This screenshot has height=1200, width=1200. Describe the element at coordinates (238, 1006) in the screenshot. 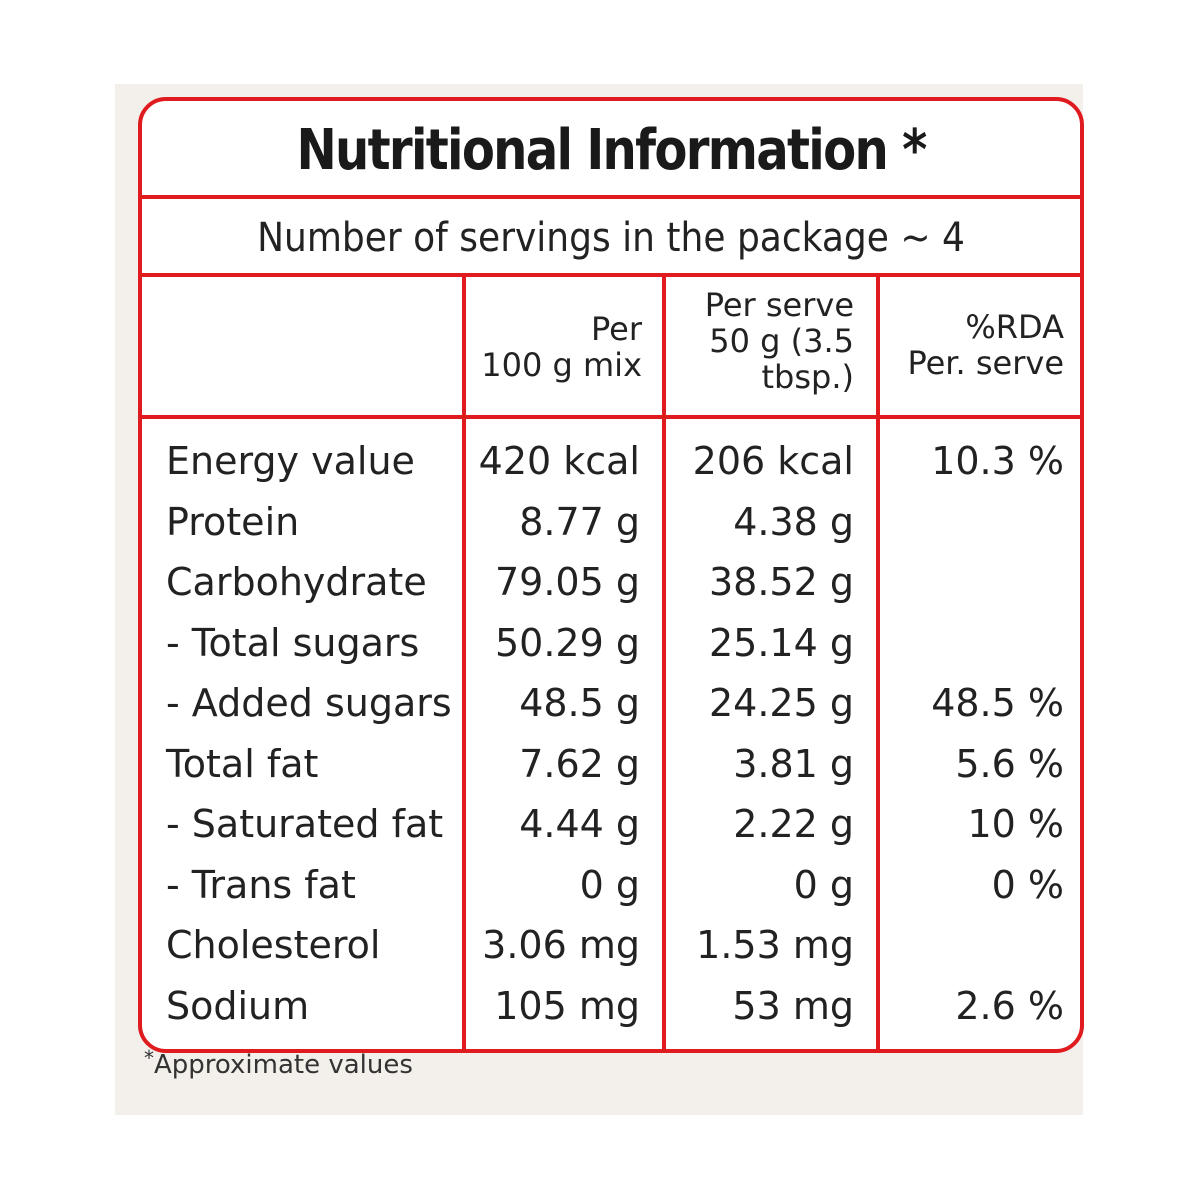

I see `row-label: Sodium` at that location.